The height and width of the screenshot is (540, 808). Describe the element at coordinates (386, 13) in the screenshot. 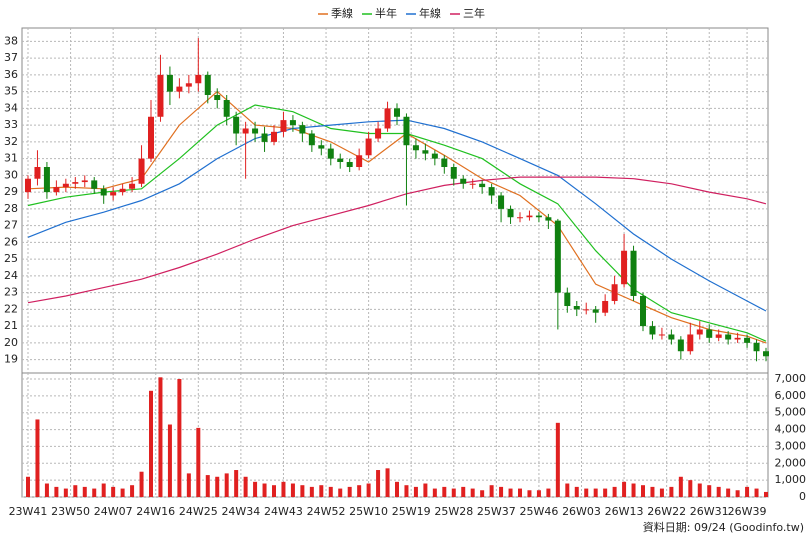

I see `legend-label: 半年` at that location.